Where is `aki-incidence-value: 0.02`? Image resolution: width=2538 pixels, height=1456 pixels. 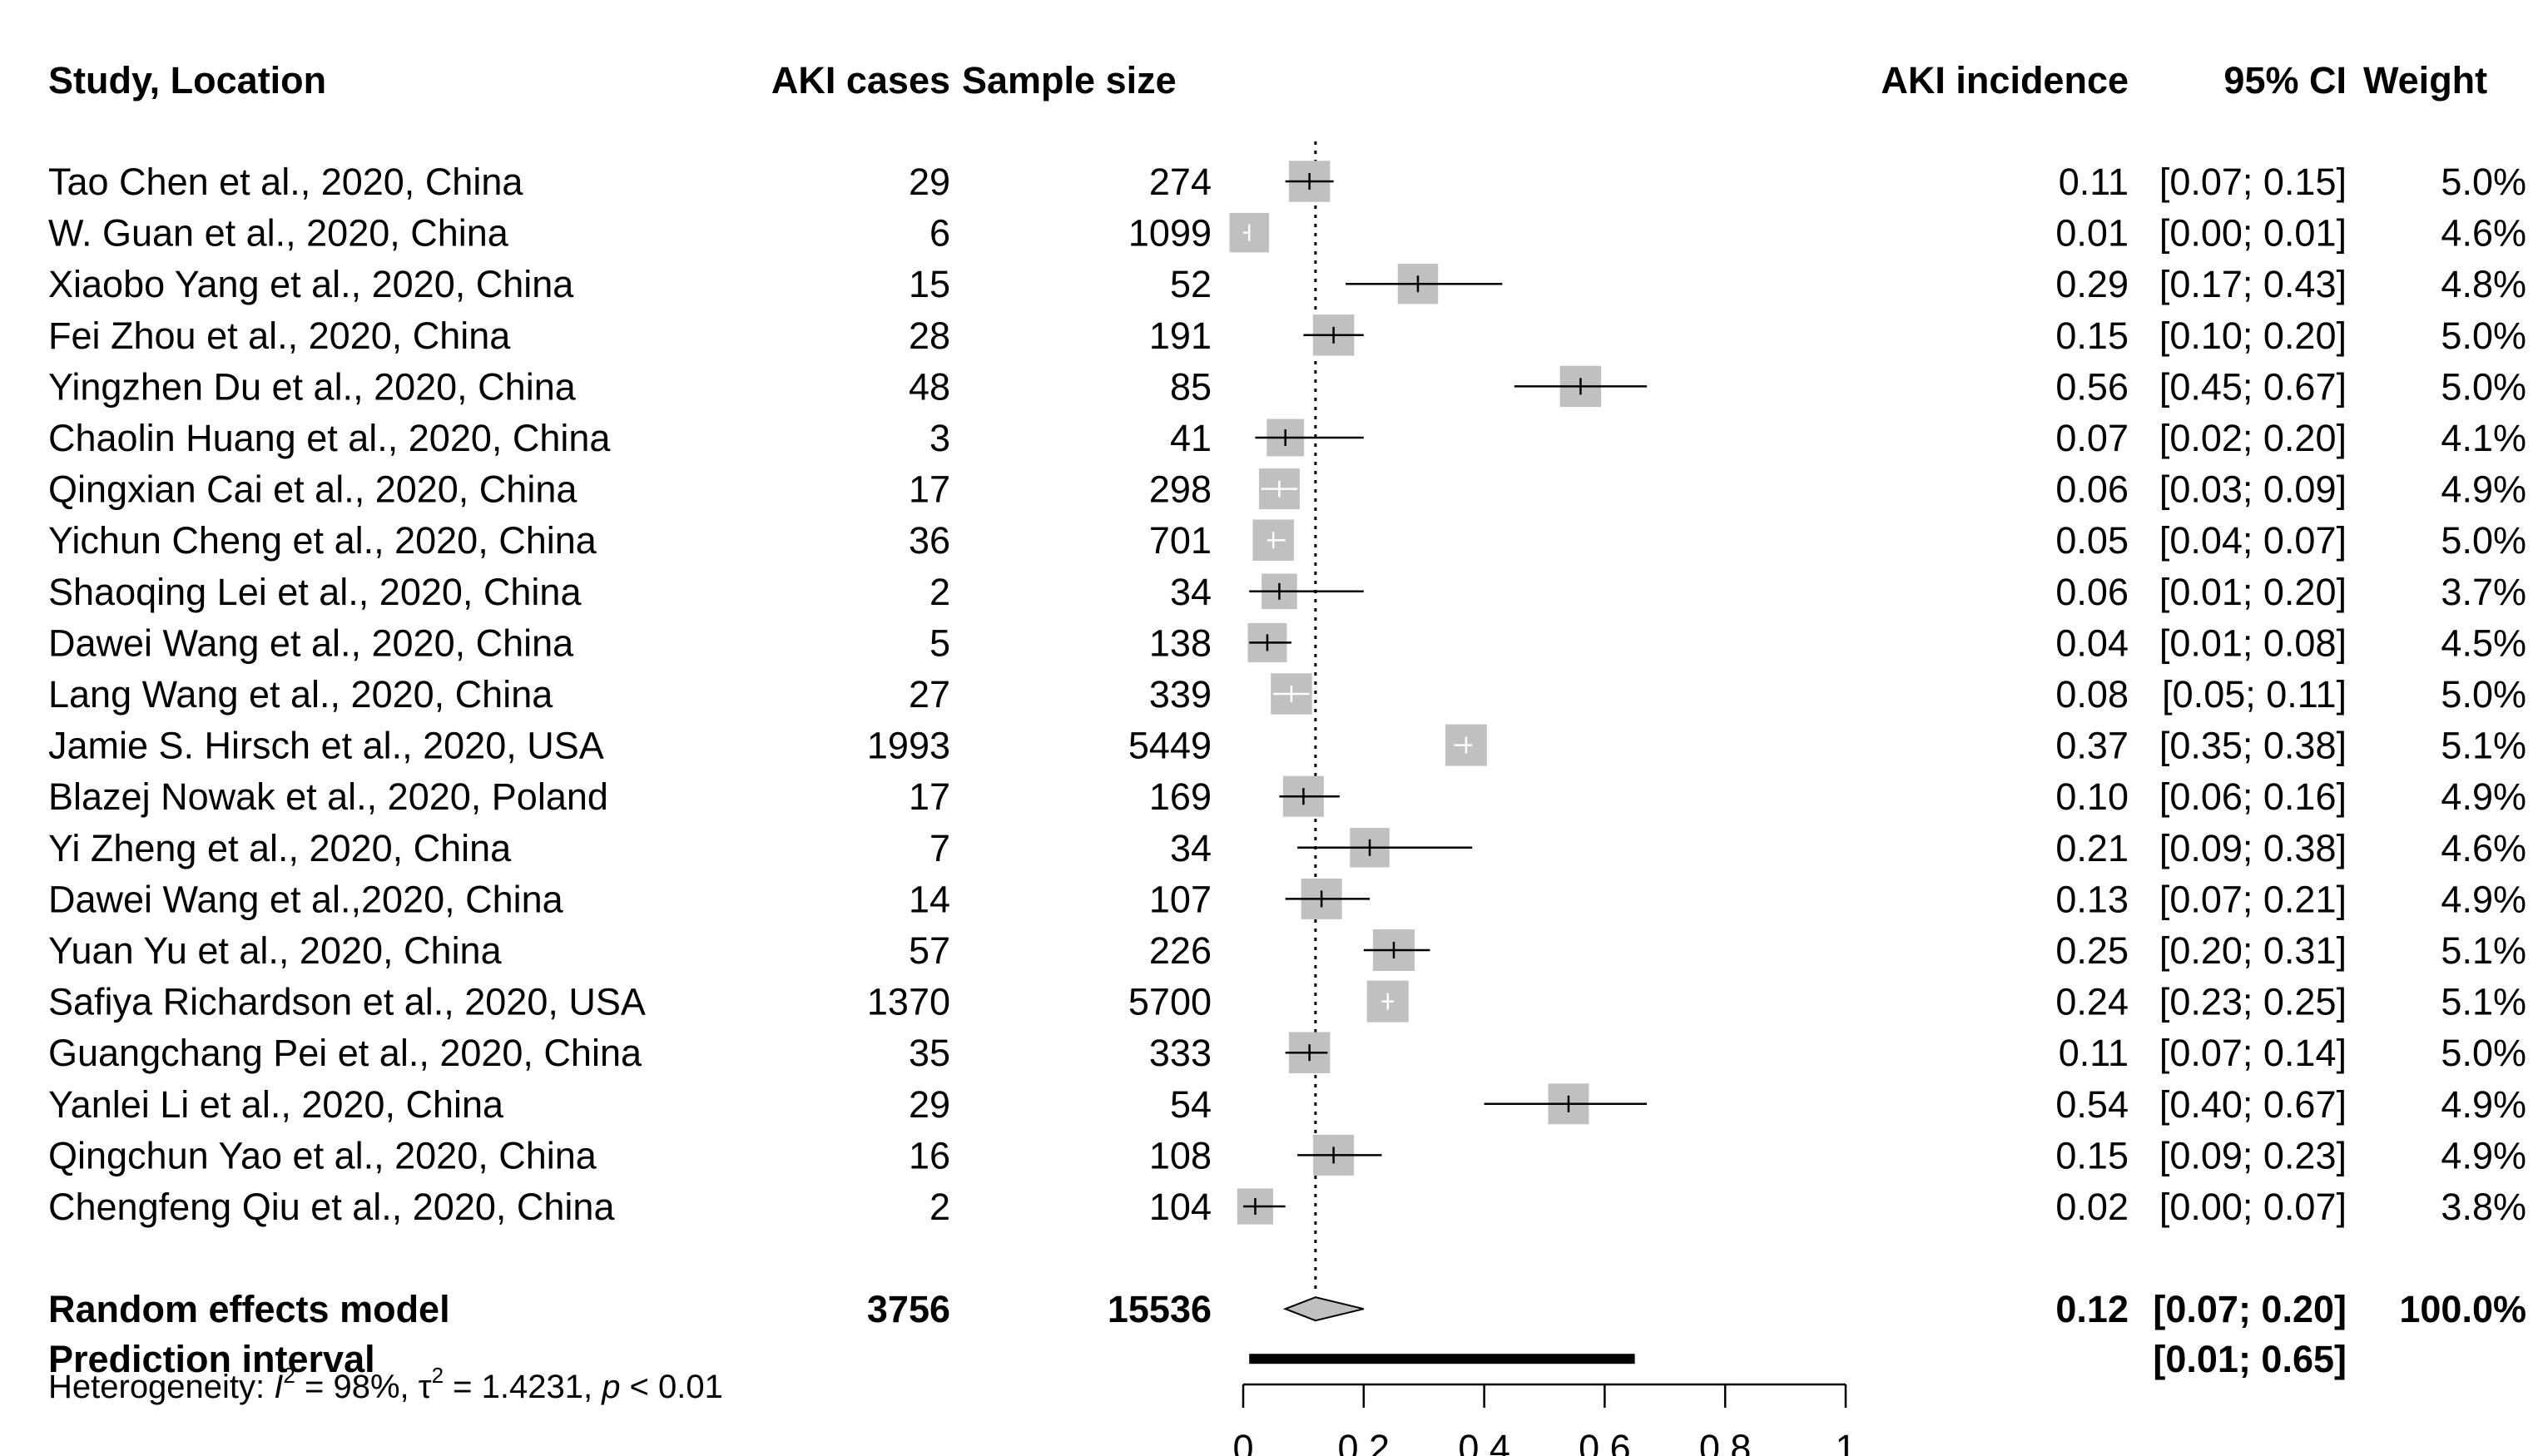 aki-incidence-value: 0.02 is located at coordinates (2092, 1207).